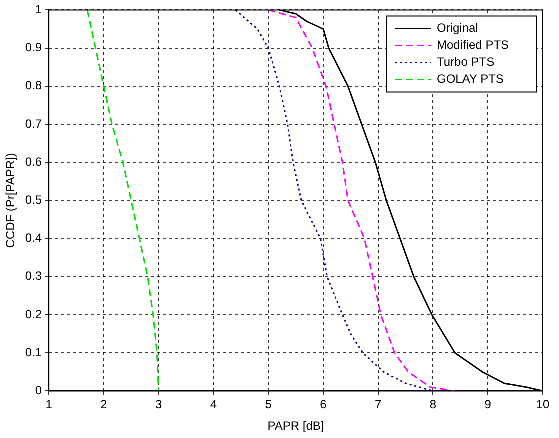 Image resolution: width=559 pixels, height=438 pixels. Describe the element at coordinates (33, 85) in the screenshot. I see `y-tick-label: 0.8` at that location.